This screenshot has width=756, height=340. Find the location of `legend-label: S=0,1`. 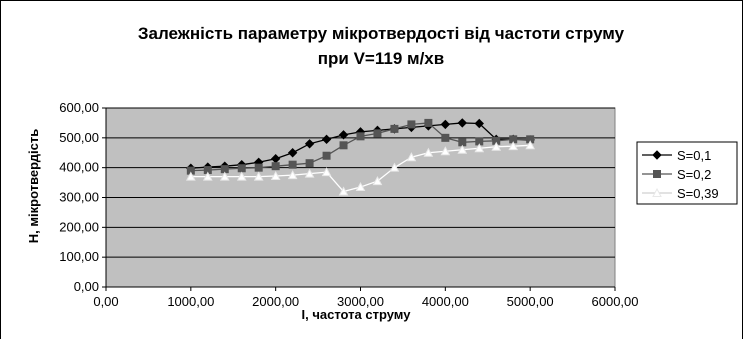

legend-label: S=0,1 is located at coordinates (694, 155).